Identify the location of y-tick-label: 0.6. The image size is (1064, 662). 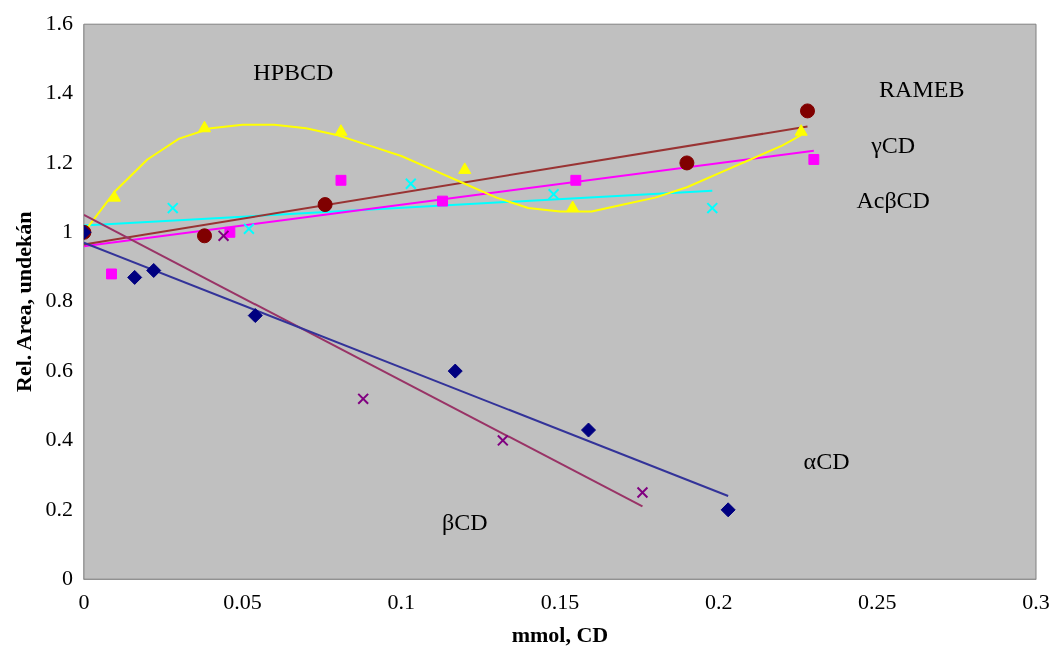
(59, 369).